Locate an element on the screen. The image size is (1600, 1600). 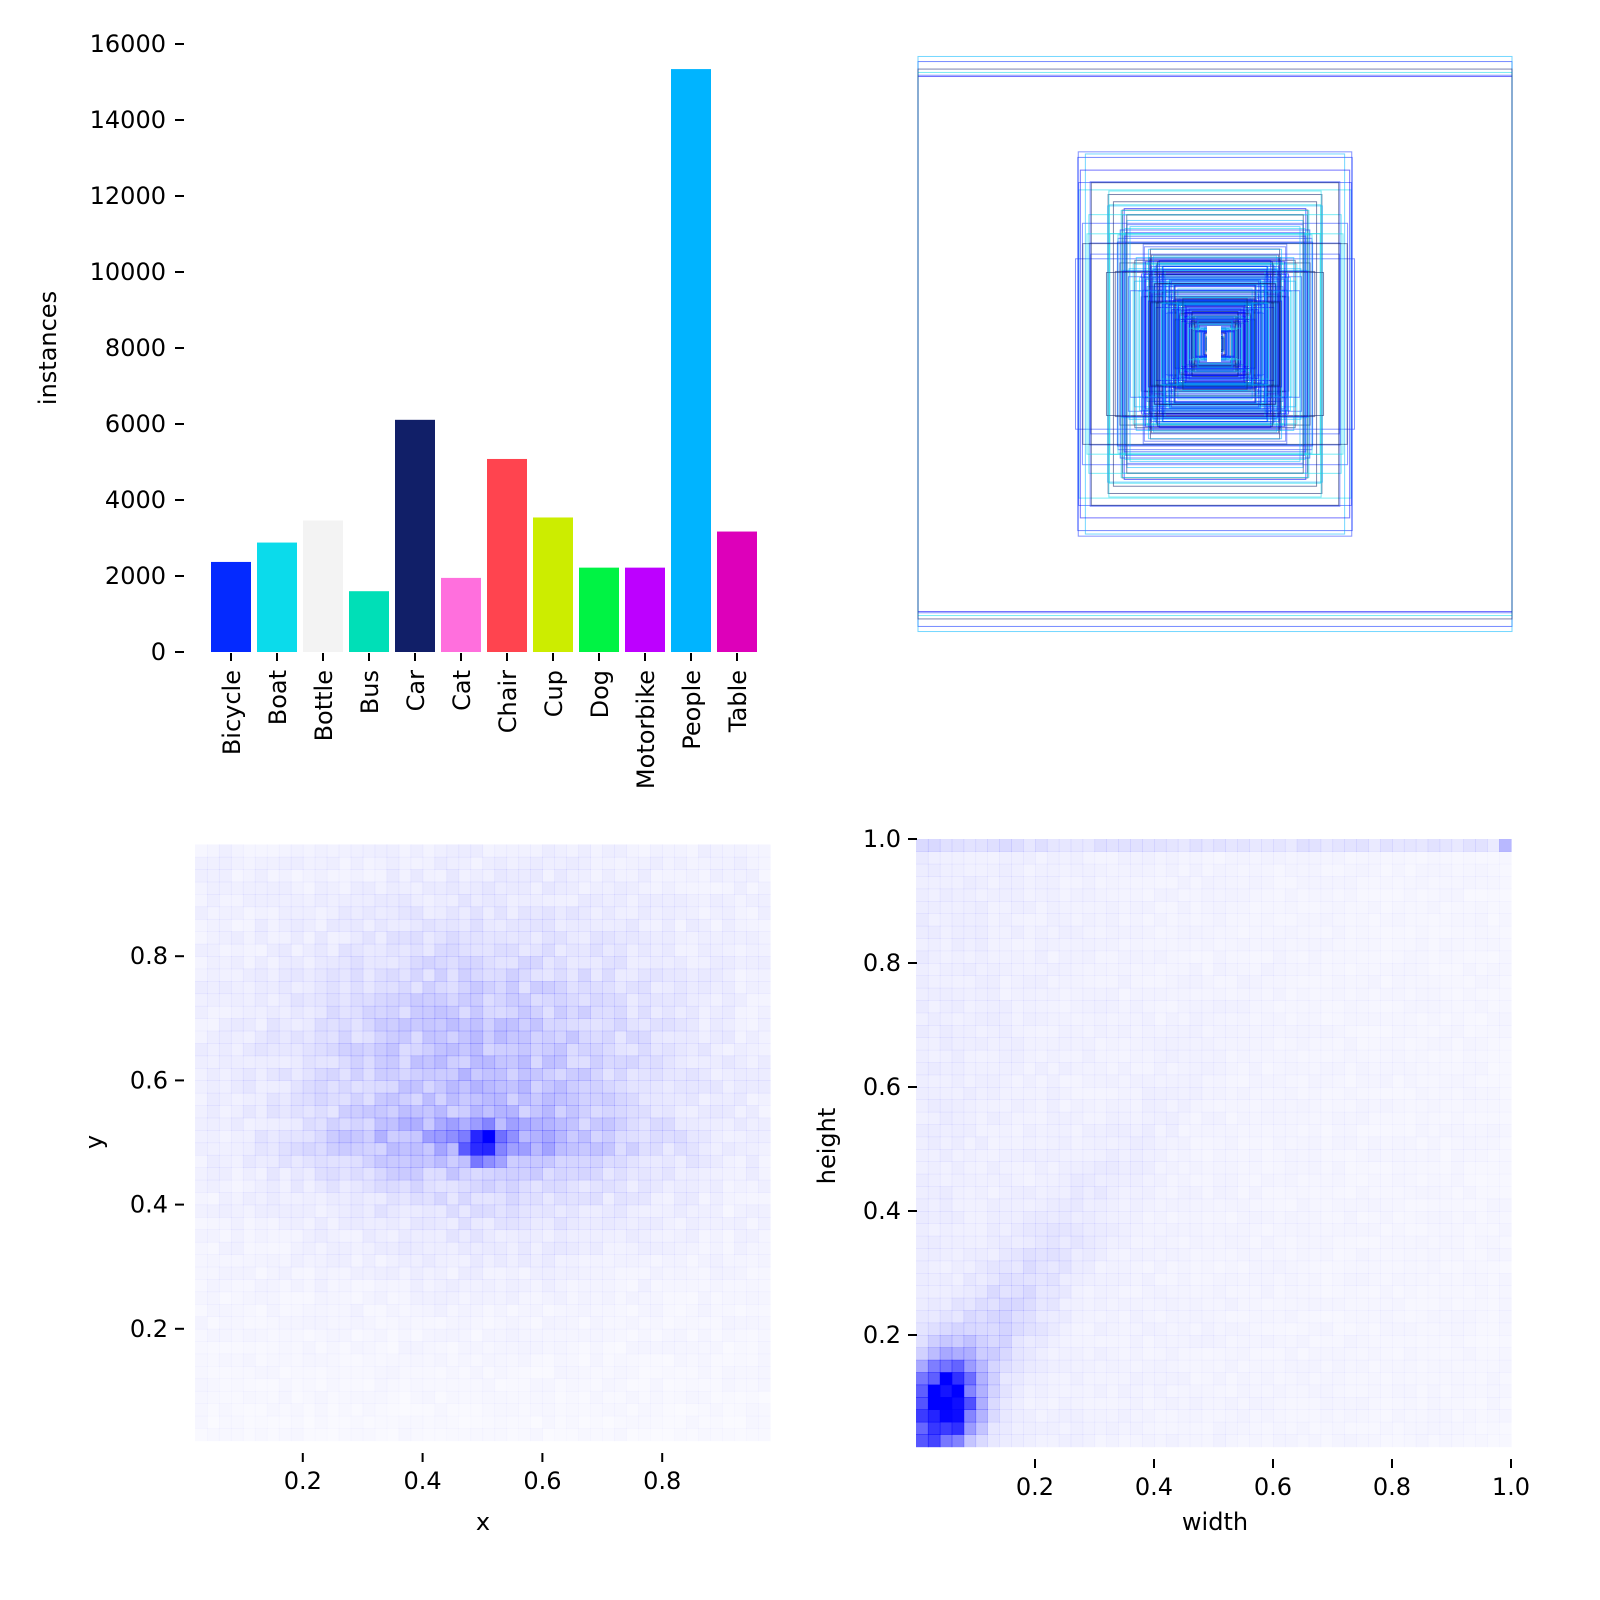
bar-car is located at coordinates (415, 535).